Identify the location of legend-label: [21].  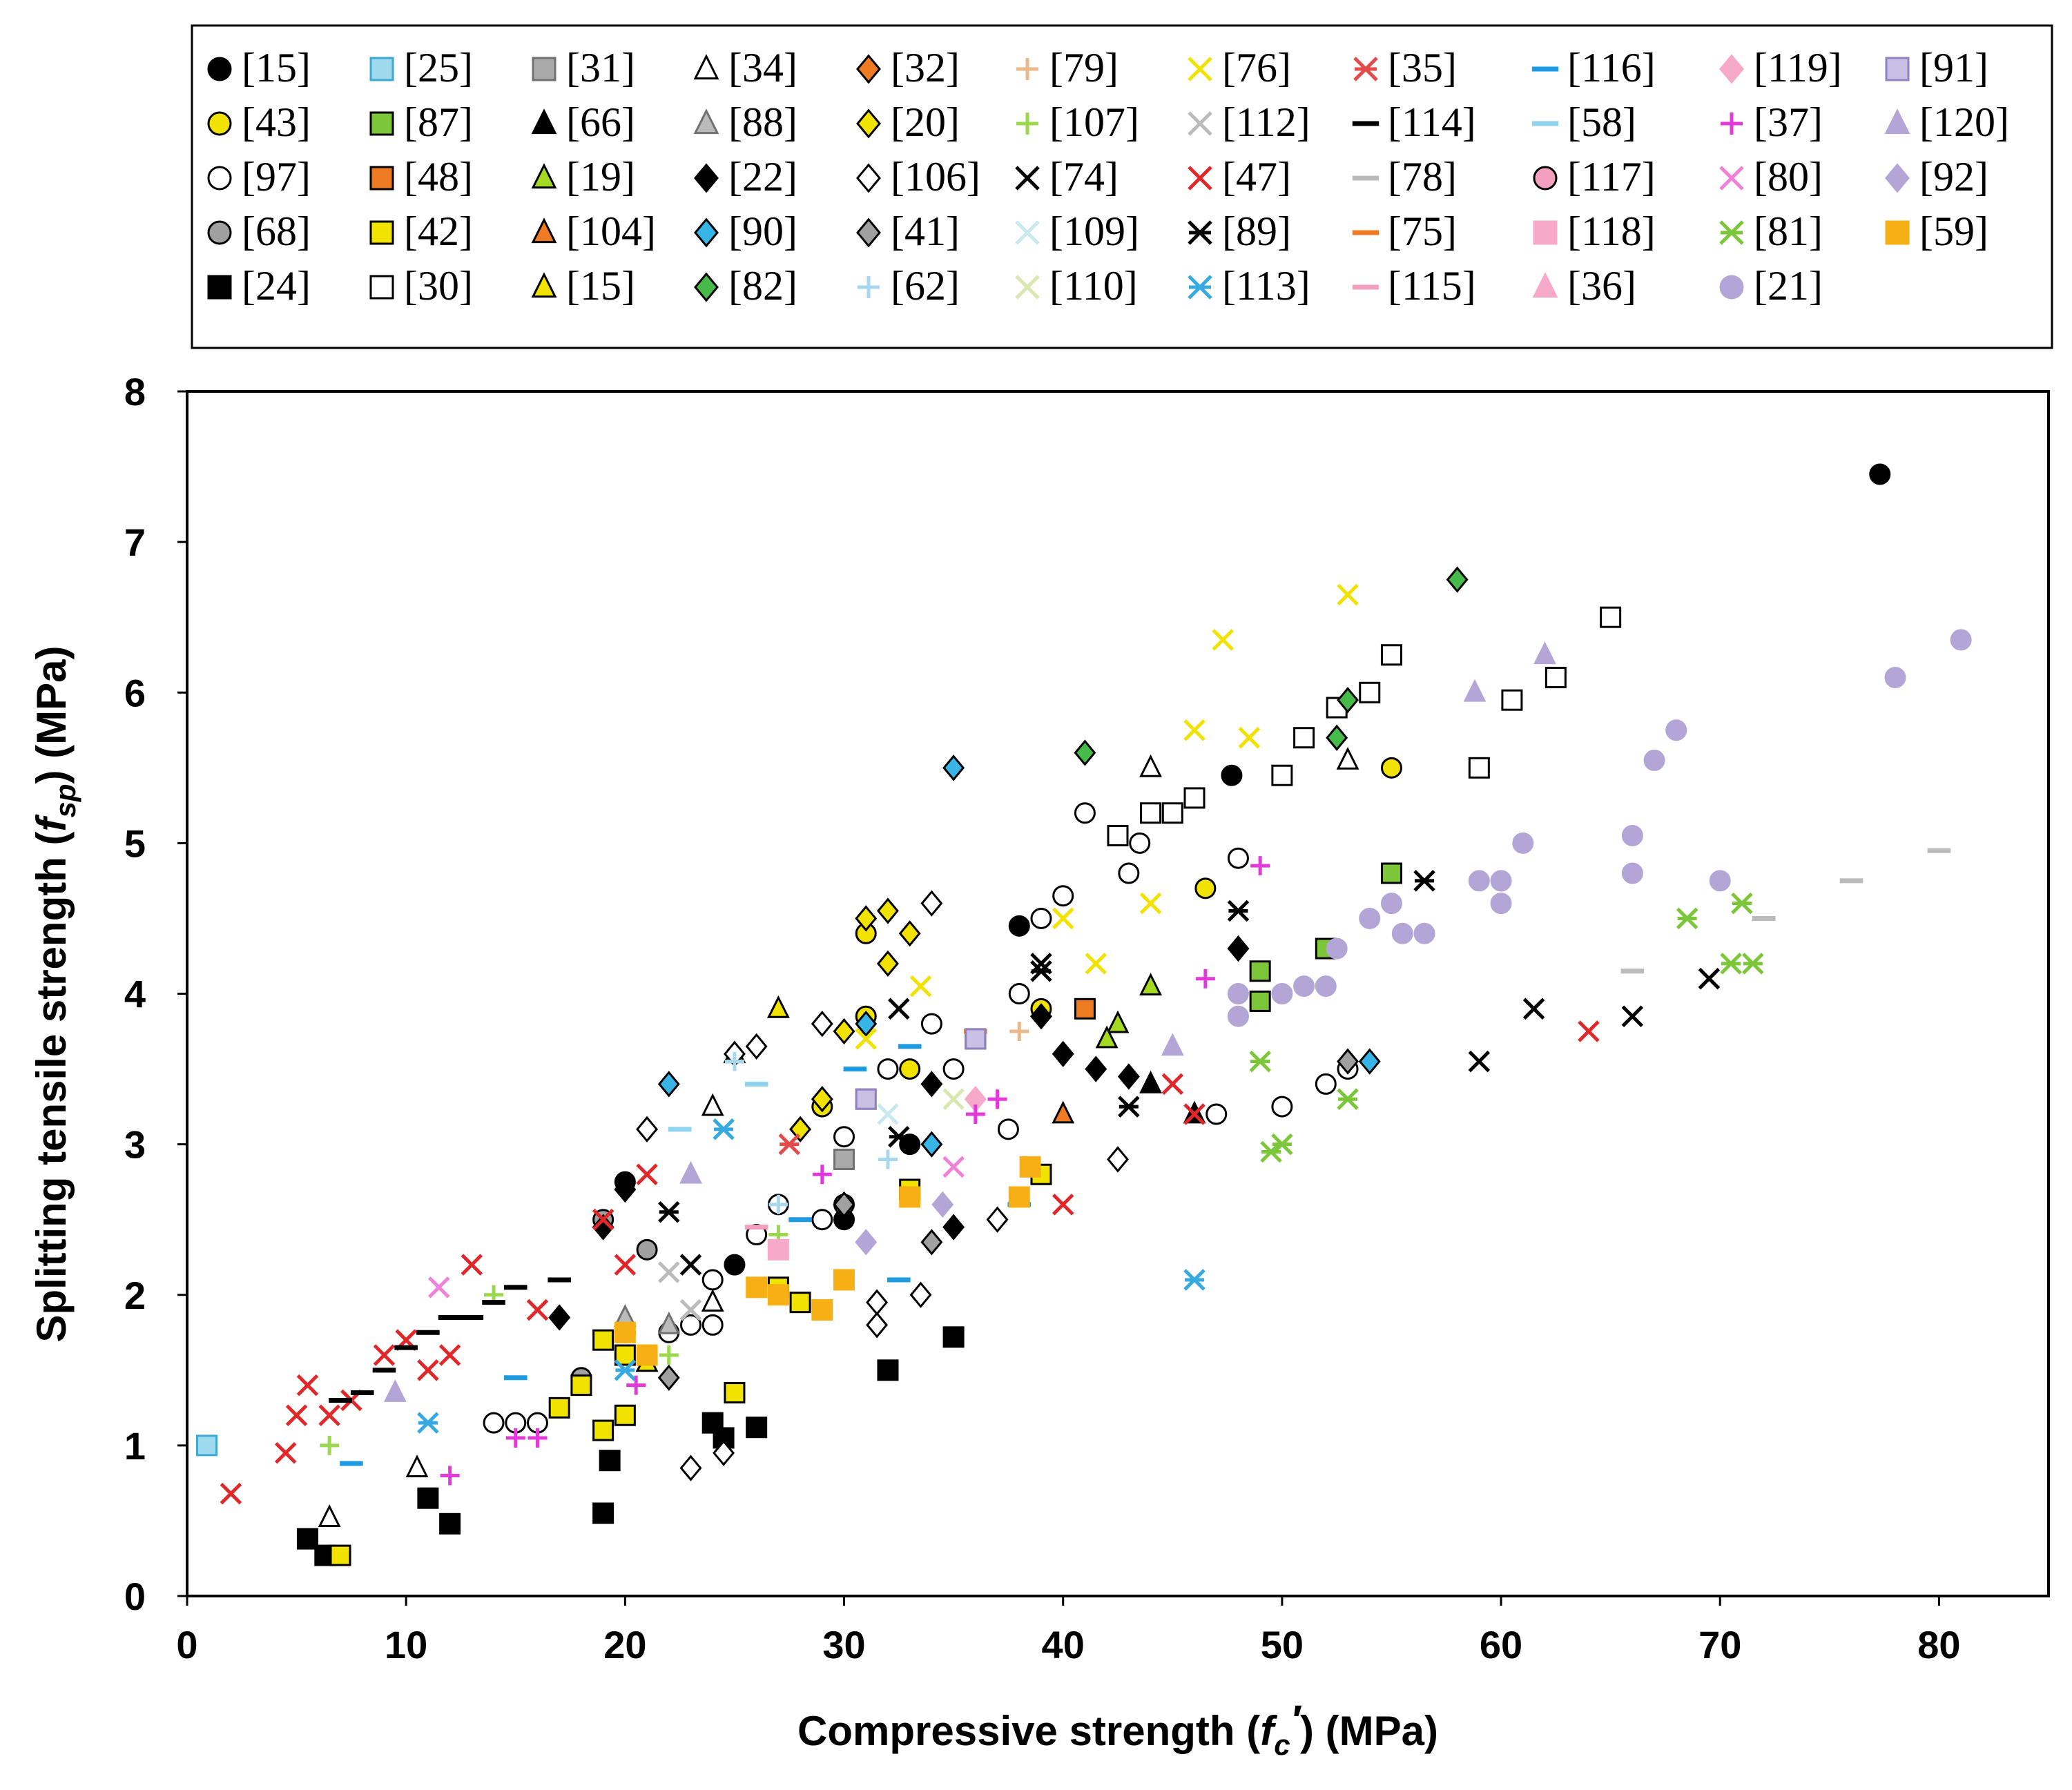
(1789, 286).